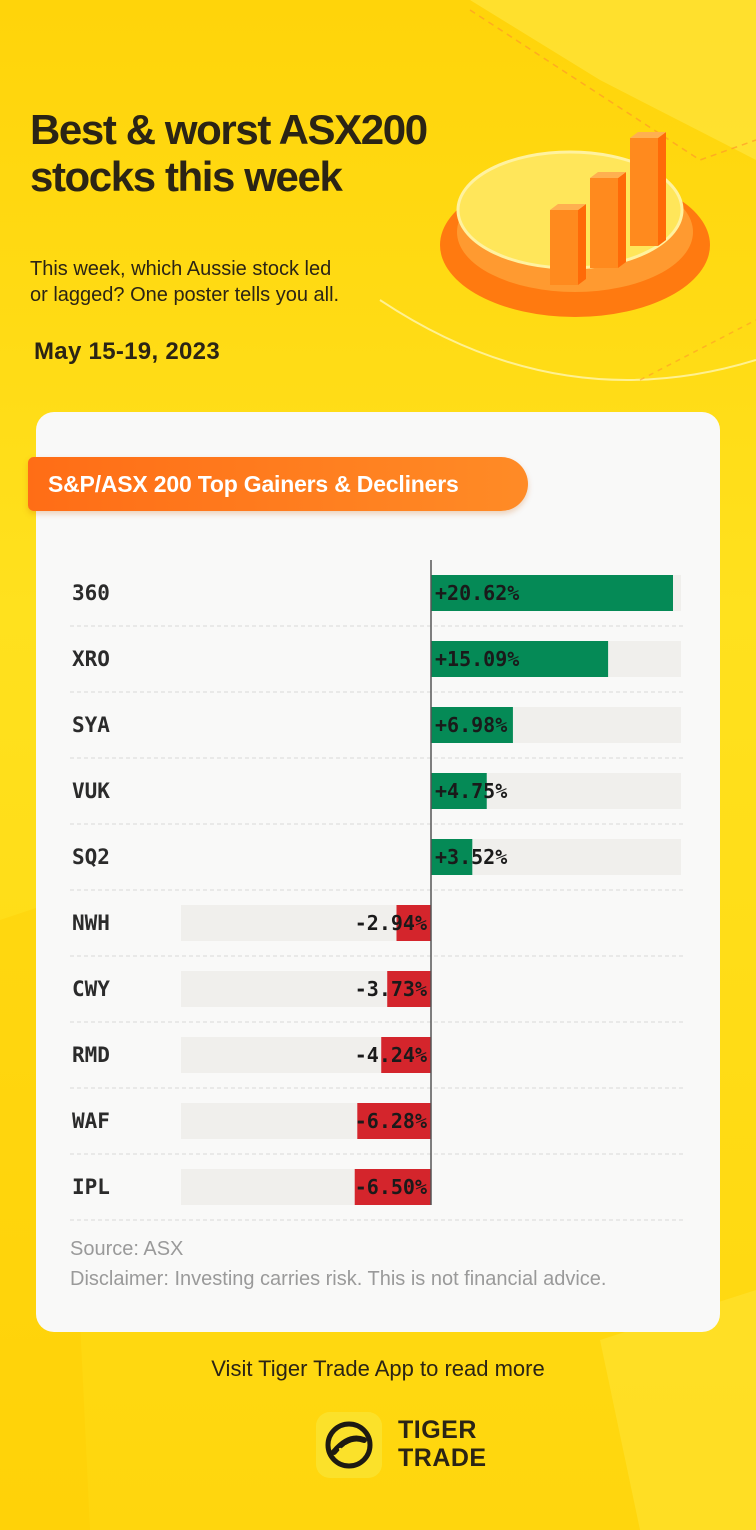  What do you see at coordinates (181, 269) in the screenshot?
I see `subtitle-line-1: This week, which Aussie stock led` at bounding box center [181, 269].